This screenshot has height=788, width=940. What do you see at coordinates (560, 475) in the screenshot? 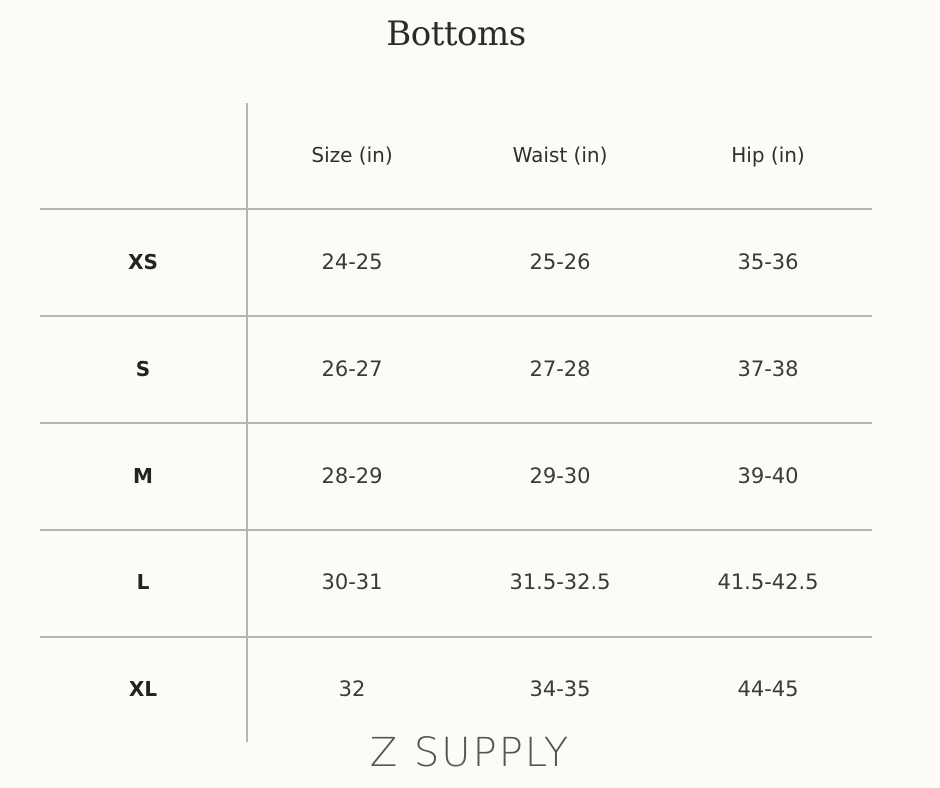
I see `waist-value: 29-30` at bounding box center [560, 475].